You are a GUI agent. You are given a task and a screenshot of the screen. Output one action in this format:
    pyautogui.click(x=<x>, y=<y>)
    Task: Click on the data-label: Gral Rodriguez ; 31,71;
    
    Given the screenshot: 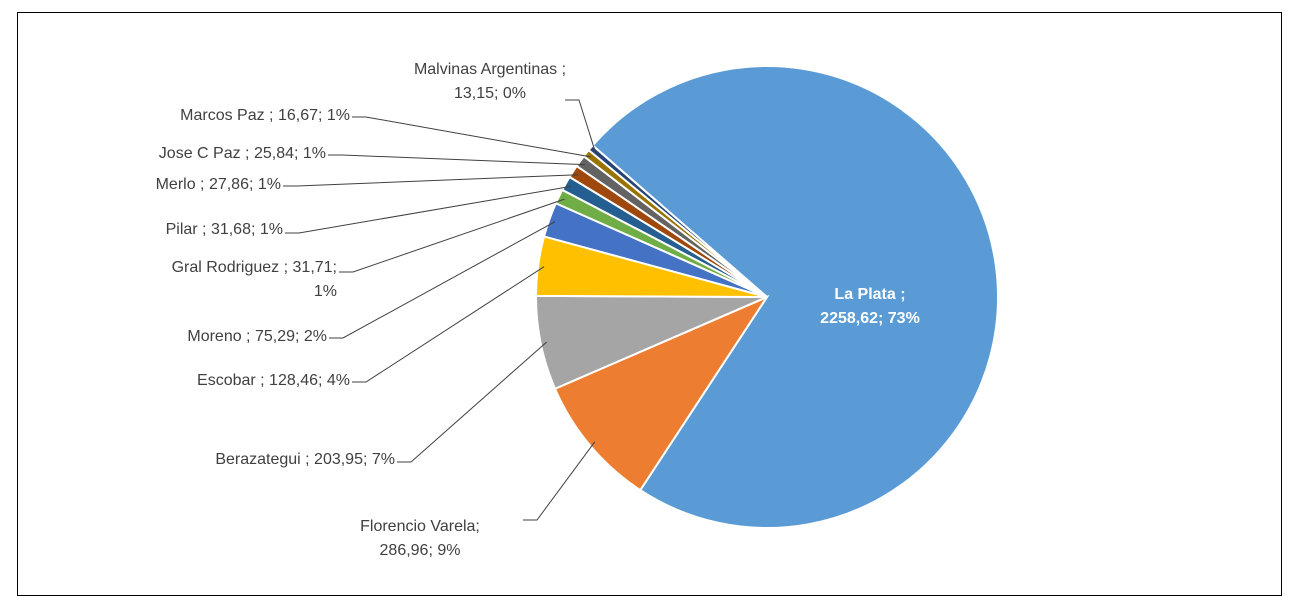 What is the action you would take?
    pyautogui.click(x=254, y=267)
    